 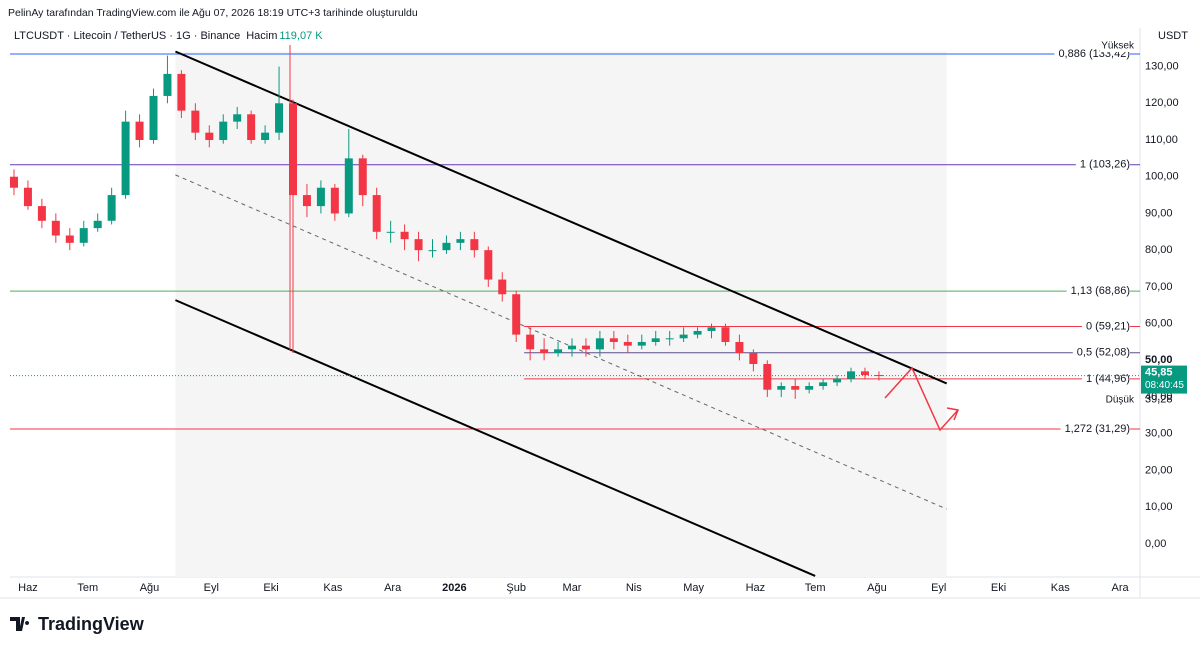 I want to click on high-label: Yüksek, so click(x=1118, y=46).